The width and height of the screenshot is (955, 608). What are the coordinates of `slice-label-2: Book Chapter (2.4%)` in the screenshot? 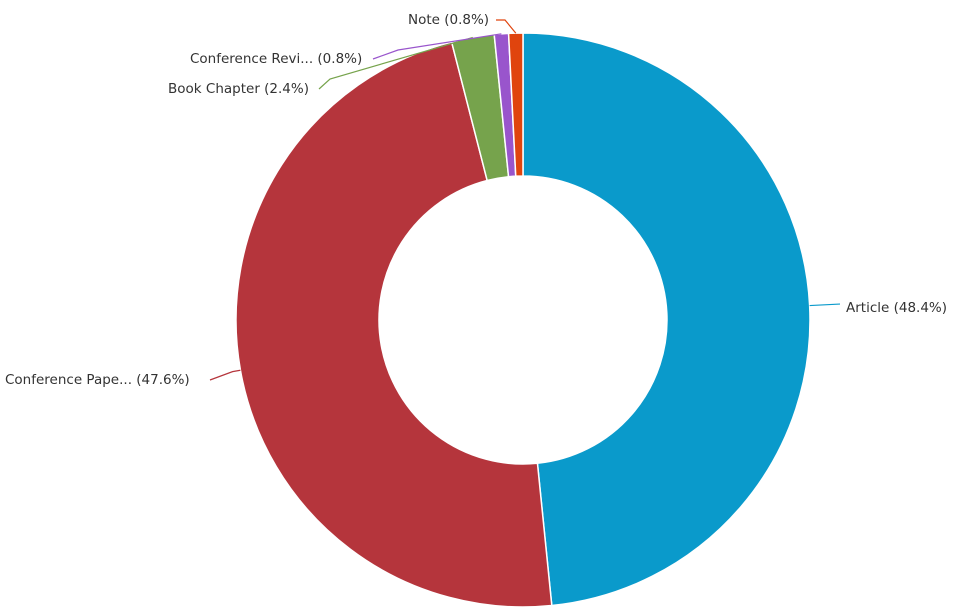 It's located at (238, 89).